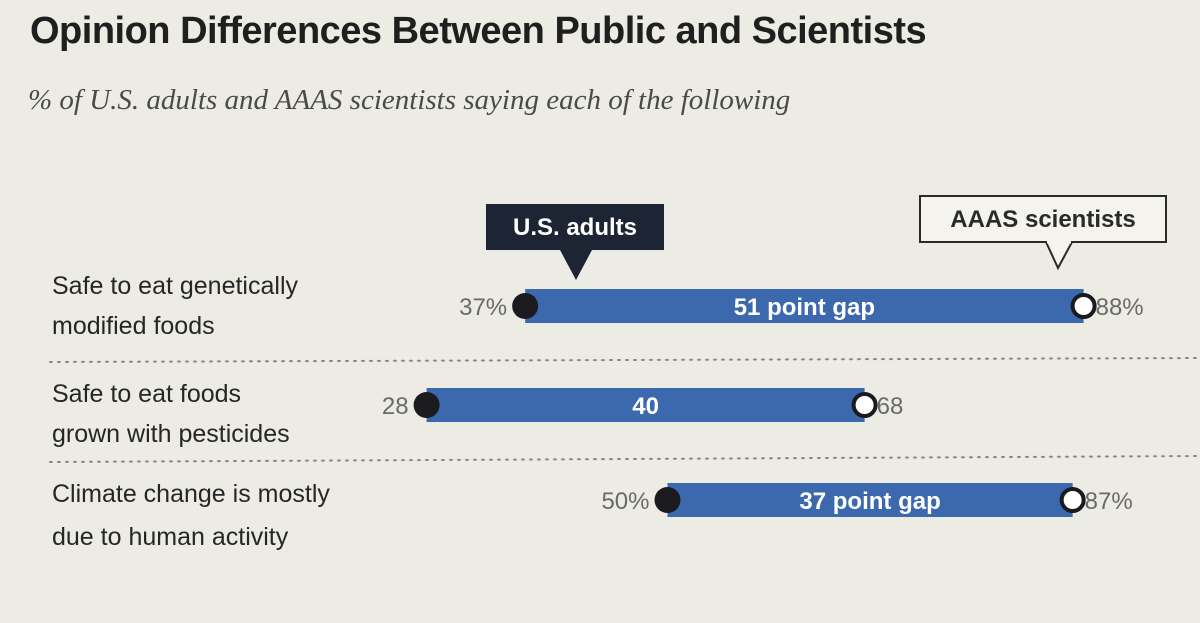  What do you see at coordinates (171, 434) in the screenshot?
I see `row-label-line: grown with pesticides` at bounding box center [171, 434].